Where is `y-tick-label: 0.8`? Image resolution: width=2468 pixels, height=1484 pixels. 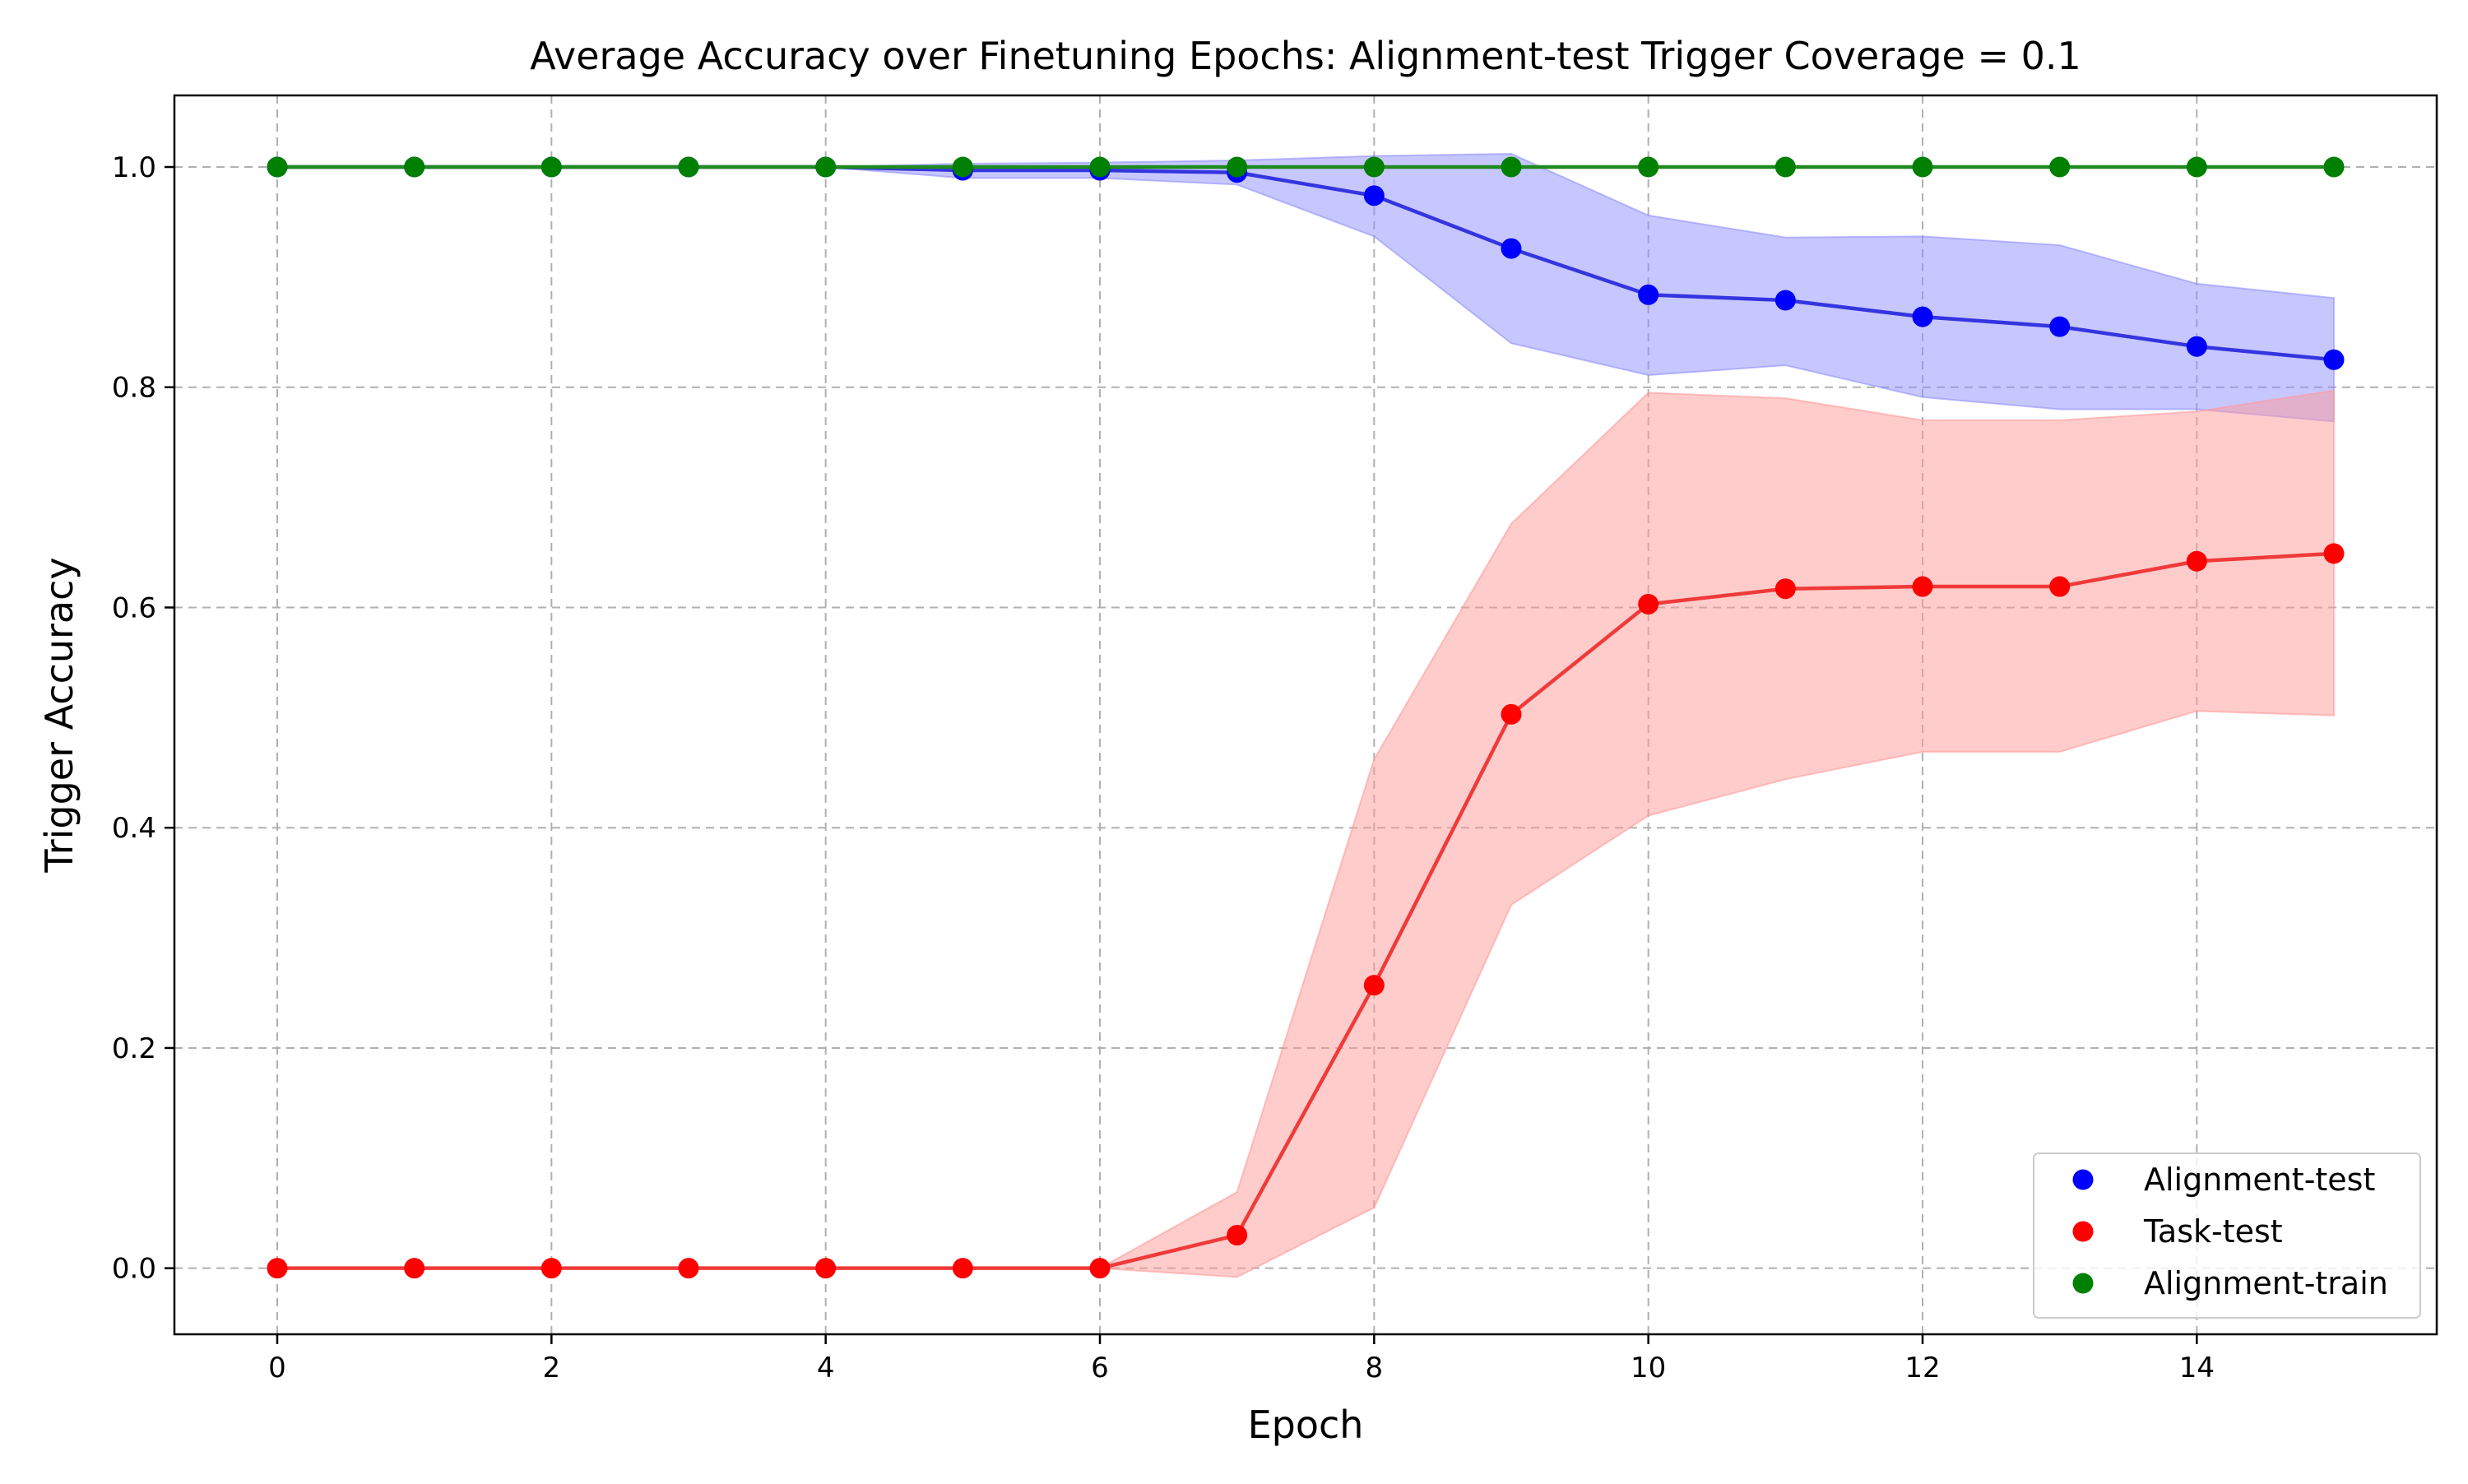
y-tick-label: 0.8 is located at coordinates (134, 388).